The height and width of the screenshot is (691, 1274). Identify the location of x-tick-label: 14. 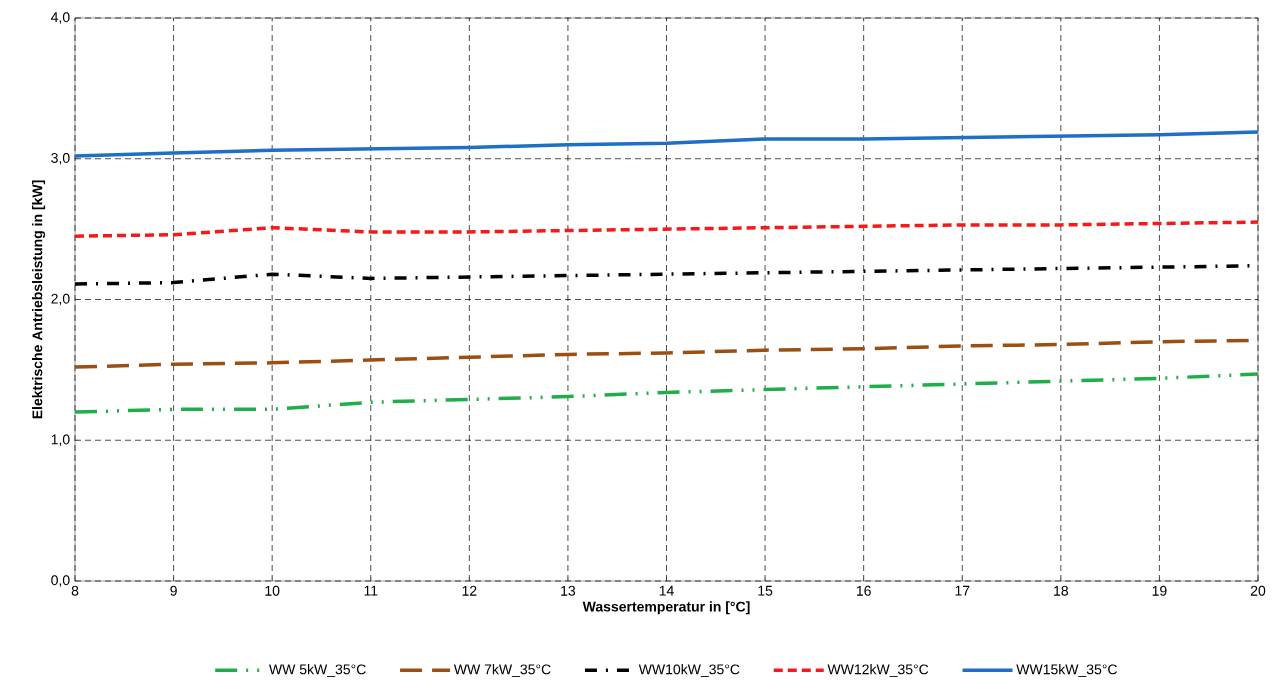
(666, 590).